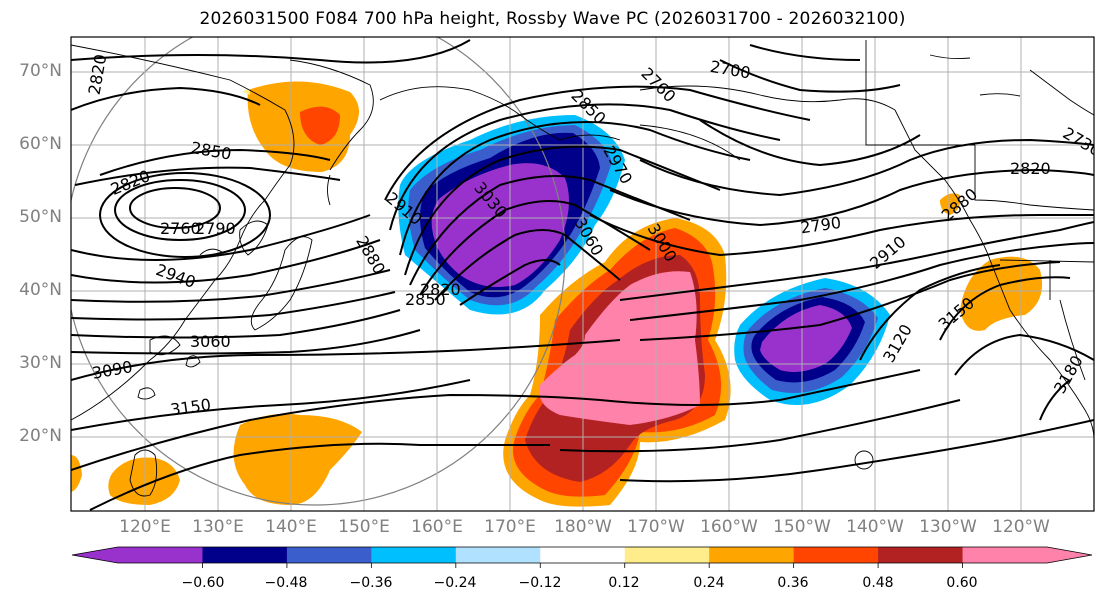 The height and width of the screenshot is (604, 1105). What do you see at coordinates (619, 348) in the screenshot?
I see `anomaly-fill-pos4` at bounding box center [619, 348].